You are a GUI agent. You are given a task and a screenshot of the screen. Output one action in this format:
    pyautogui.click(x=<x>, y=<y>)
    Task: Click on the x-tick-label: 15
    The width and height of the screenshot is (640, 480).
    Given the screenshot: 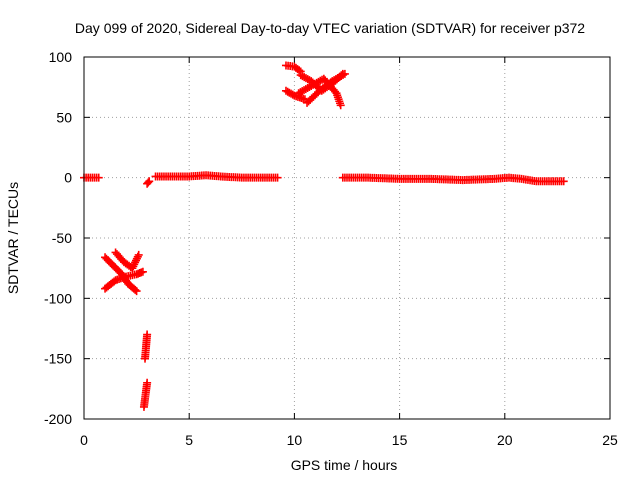 What is the action you would take?
    pyautogui.click(x=400, y=440)
    